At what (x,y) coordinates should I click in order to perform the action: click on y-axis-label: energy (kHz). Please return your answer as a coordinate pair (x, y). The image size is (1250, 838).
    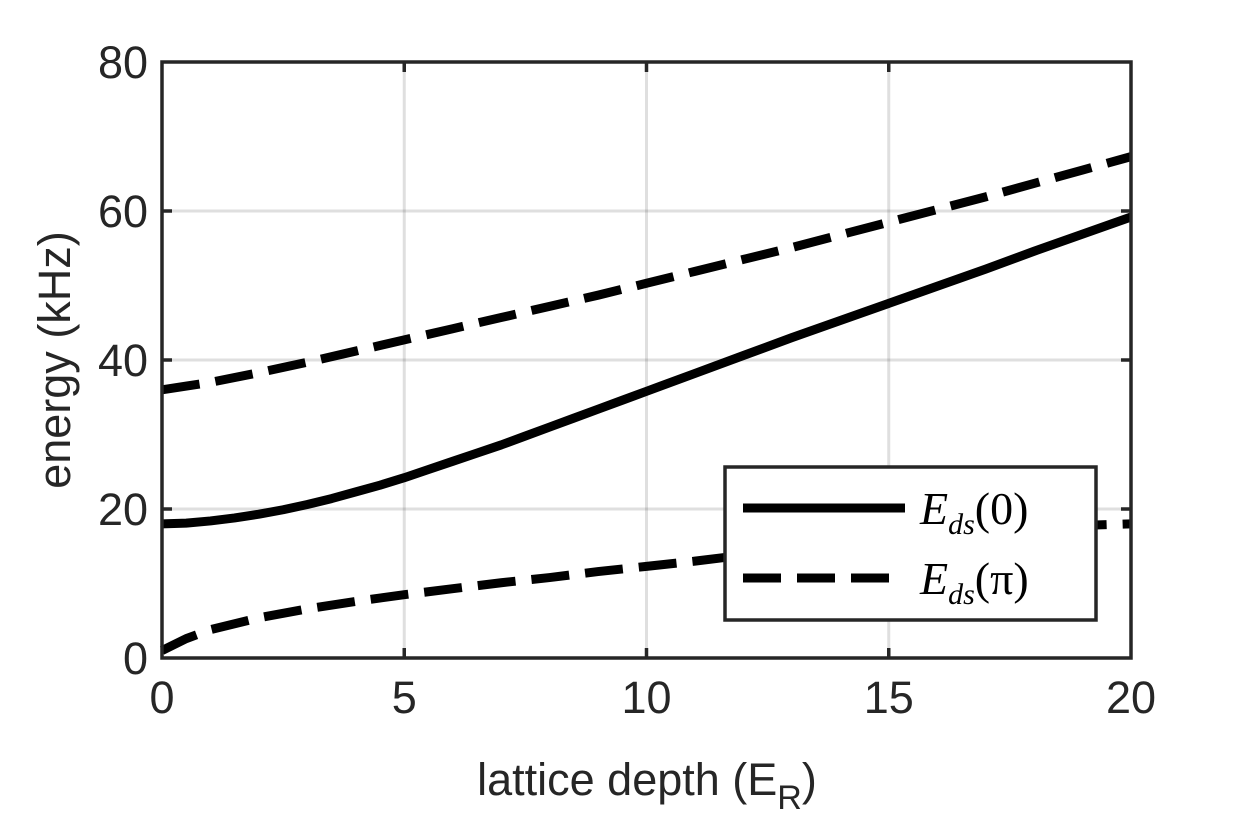
    Looking at the image, I should click on (54, 360).